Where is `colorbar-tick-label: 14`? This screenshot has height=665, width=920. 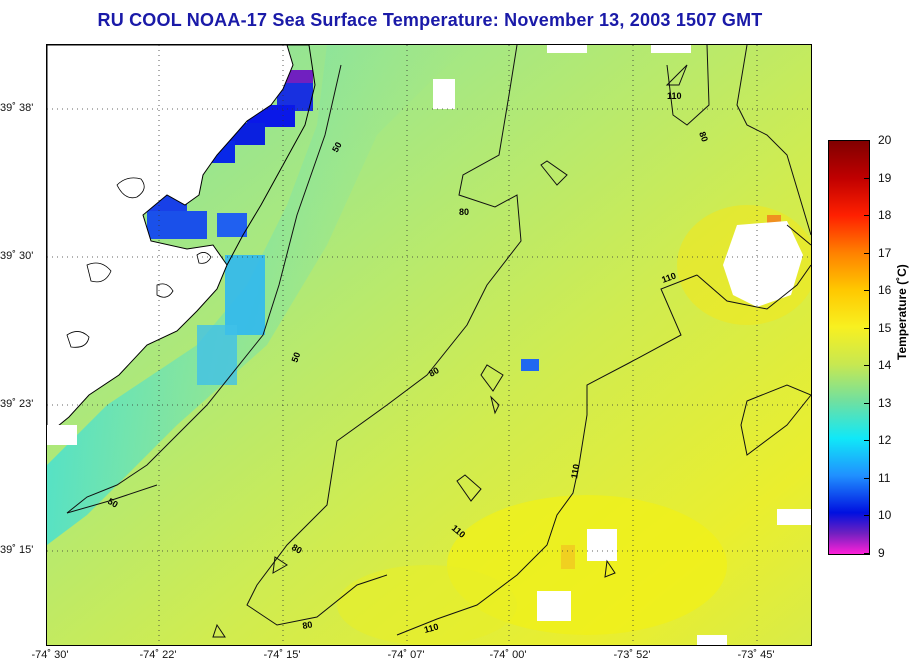 colorbar-tick-label: 14 is located at coordinates (885, 365).